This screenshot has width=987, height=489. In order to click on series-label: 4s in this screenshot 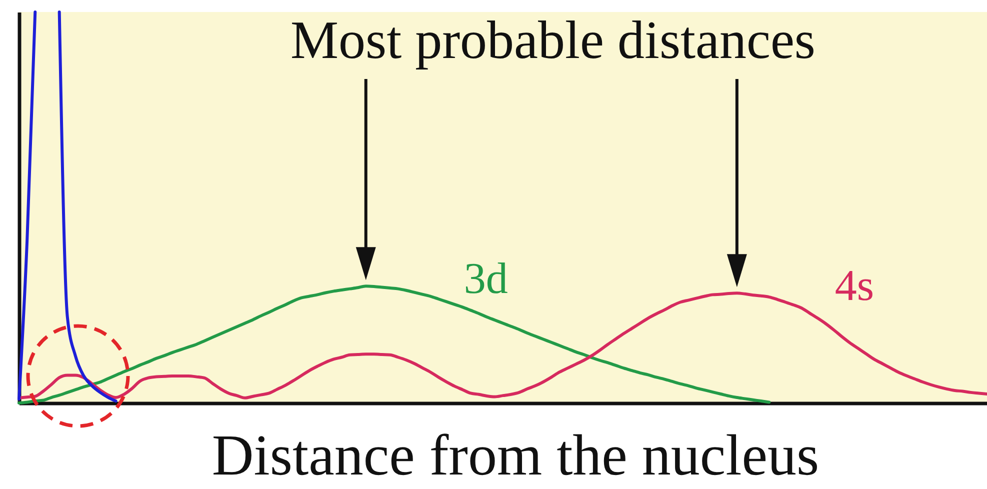, I will do `click(854, 285)`.